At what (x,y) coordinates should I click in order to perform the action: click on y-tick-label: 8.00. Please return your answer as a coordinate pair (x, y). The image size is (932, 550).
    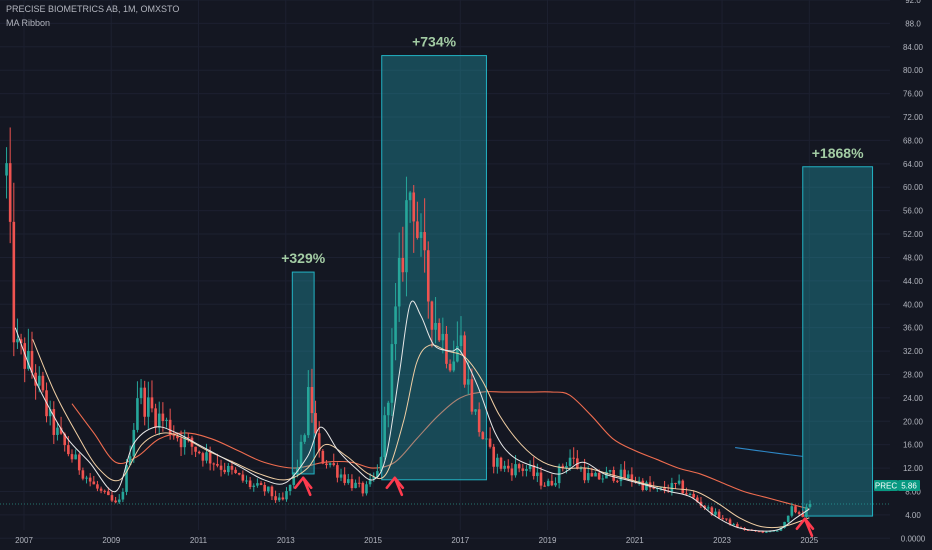
    Looking at the image, I should click on (913, 491).